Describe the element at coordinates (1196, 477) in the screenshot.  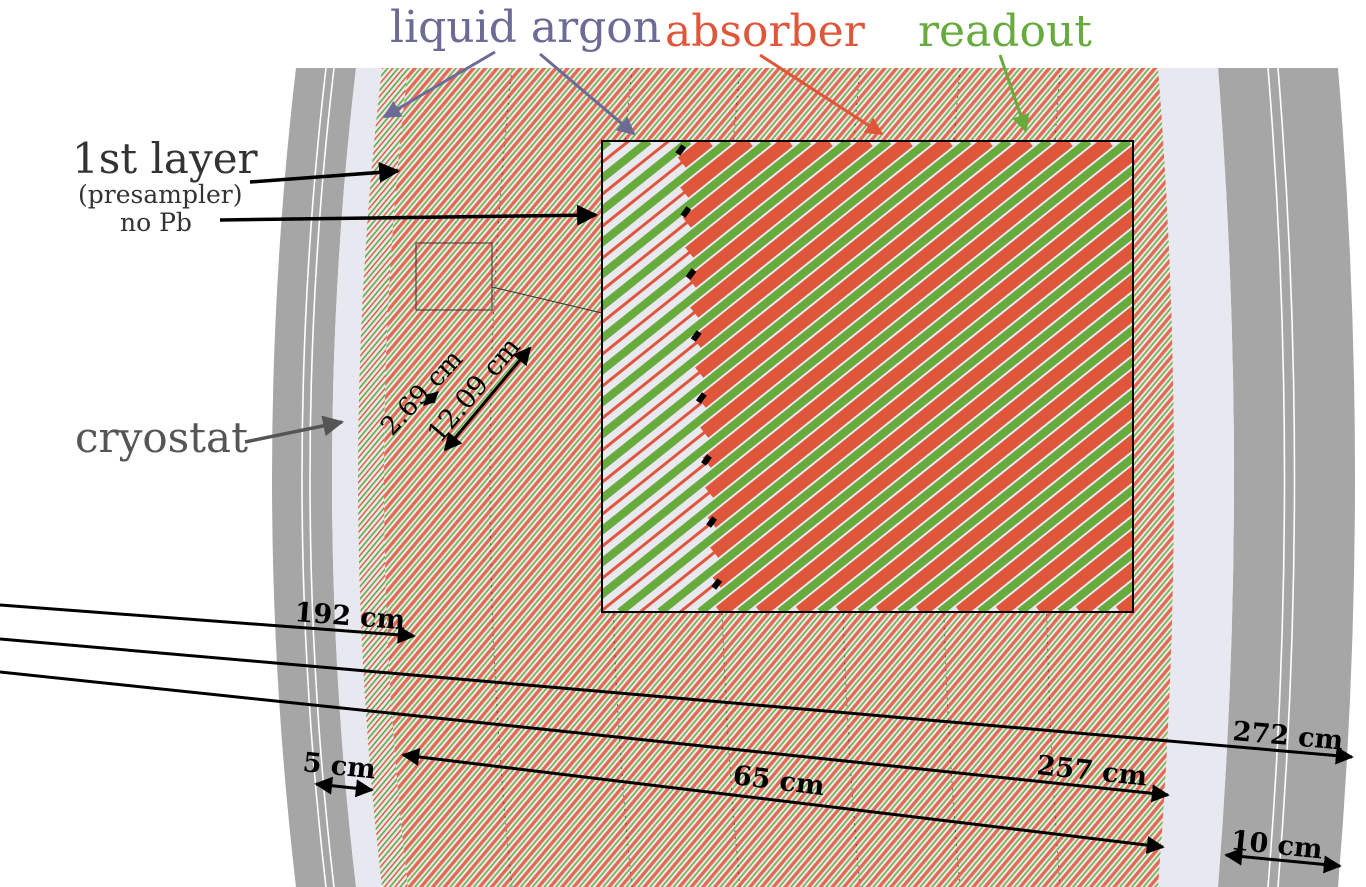
I see `outer-argon-gap` at that location.